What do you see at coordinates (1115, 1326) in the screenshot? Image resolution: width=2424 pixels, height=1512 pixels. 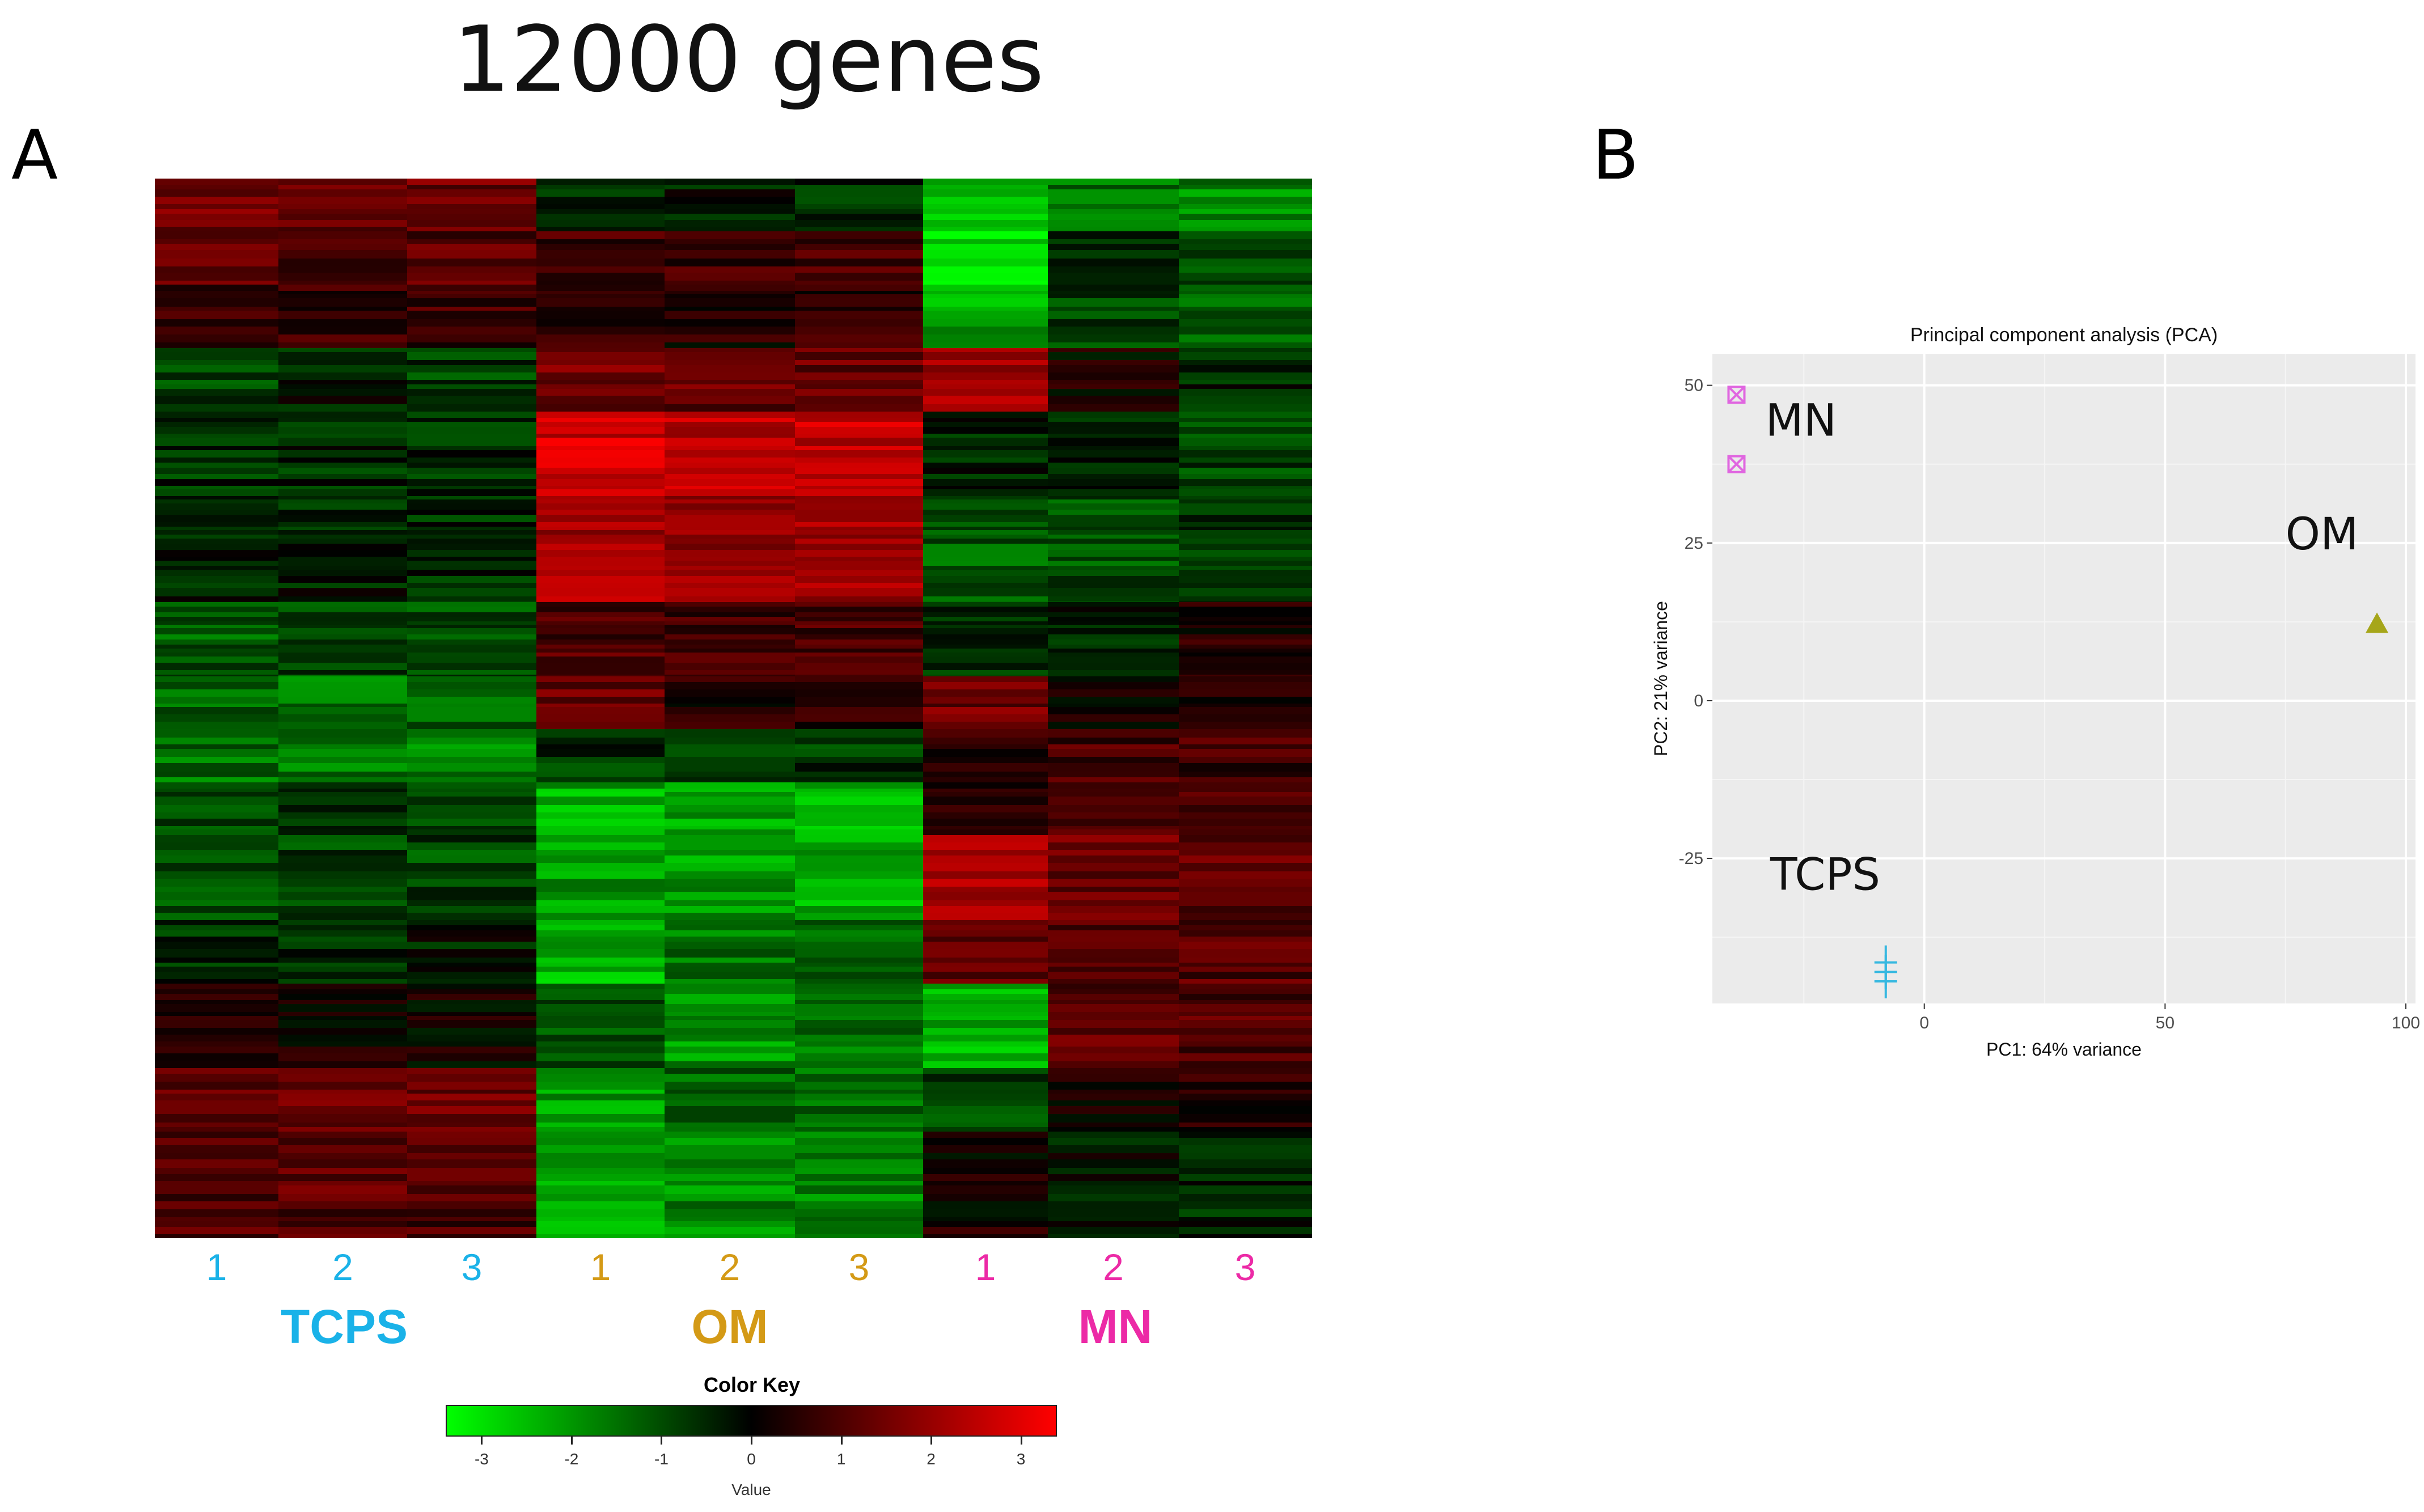 I see `heatmap-group-label: MN` at bounding box center [1115, 1326].